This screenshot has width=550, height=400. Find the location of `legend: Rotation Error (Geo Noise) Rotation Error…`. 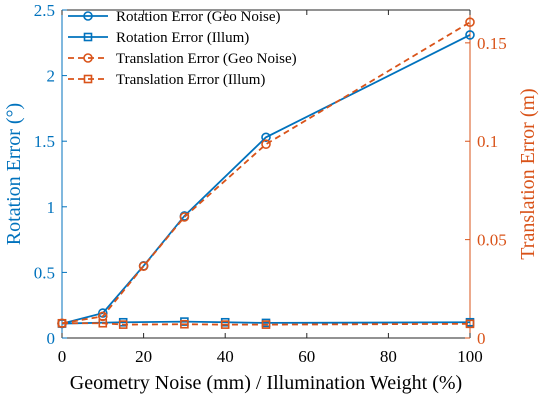

legend: Rotation Error (Geo Noise) Rotation Error… is located at coordinates (182, 48).